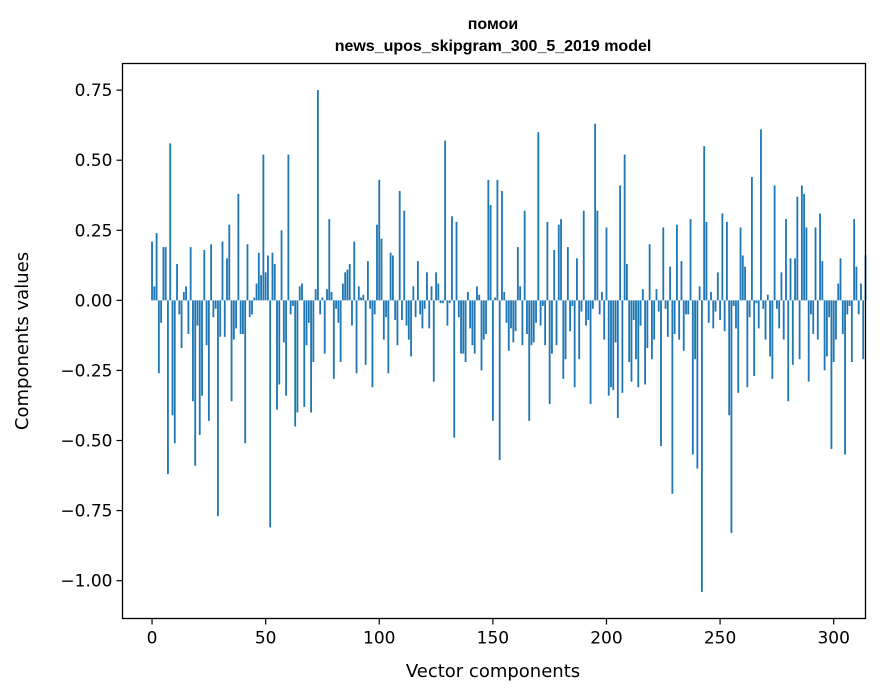  I want to click on chart-title-line1: помои, so click(493, 24).